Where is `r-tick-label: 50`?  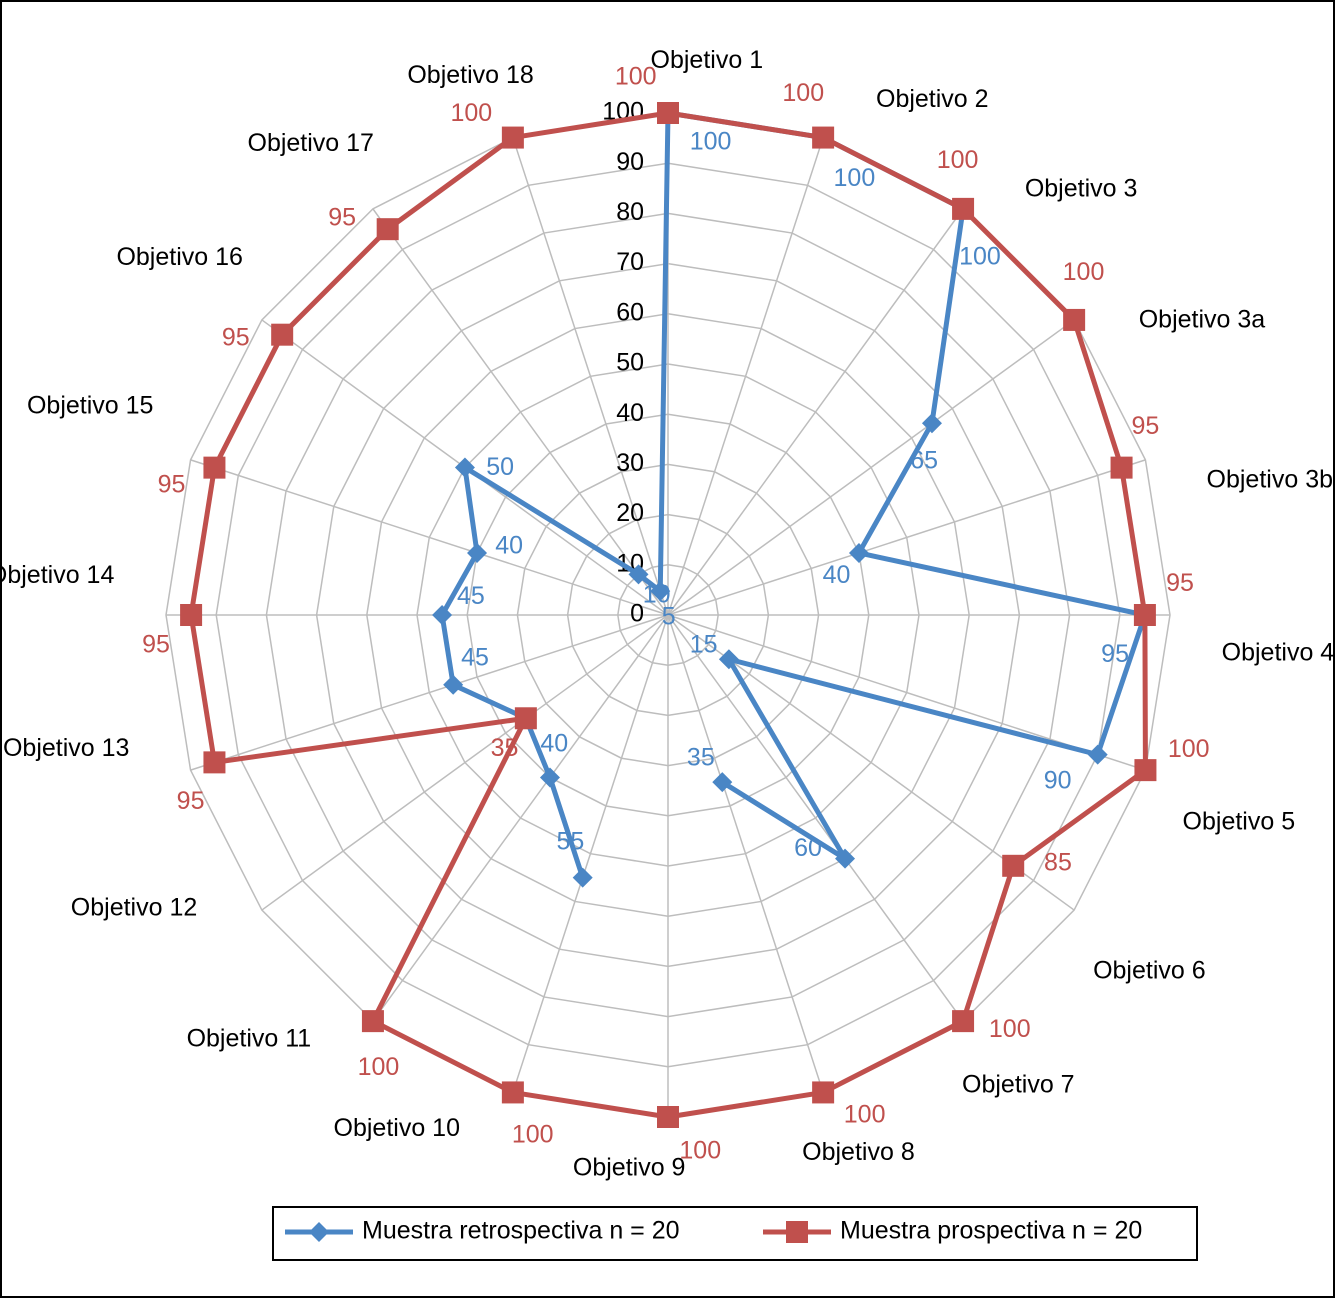
r-tick-label: 50 is located at coordinates (630, 363).